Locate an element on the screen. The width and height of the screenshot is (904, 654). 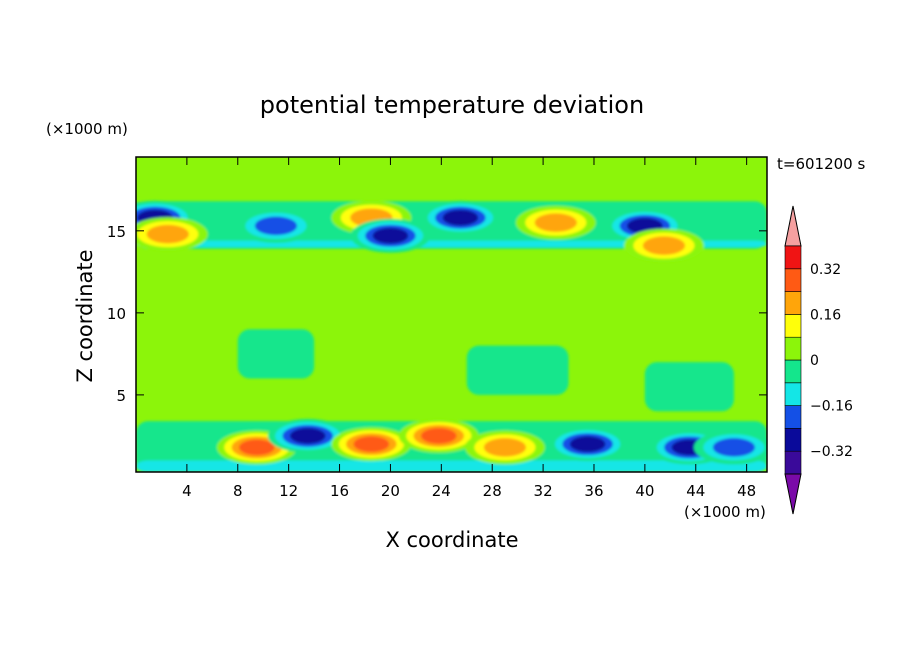
x-tick-label: 28 is located at coordinates (492, 491).